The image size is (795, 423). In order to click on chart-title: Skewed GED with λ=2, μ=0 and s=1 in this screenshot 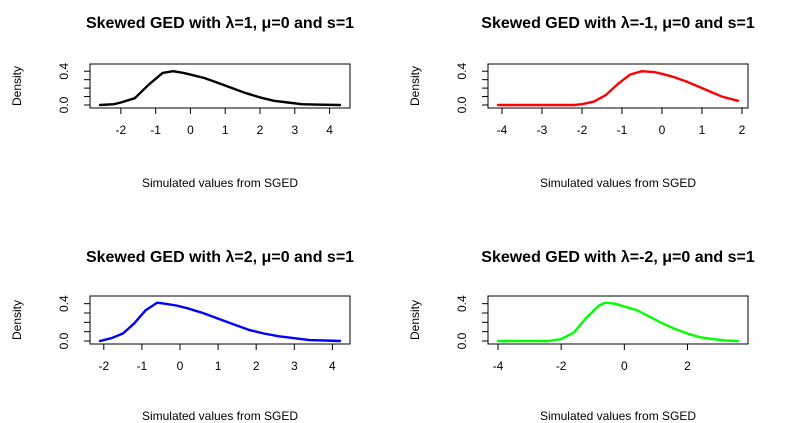, I will do `click(220, 257)`.